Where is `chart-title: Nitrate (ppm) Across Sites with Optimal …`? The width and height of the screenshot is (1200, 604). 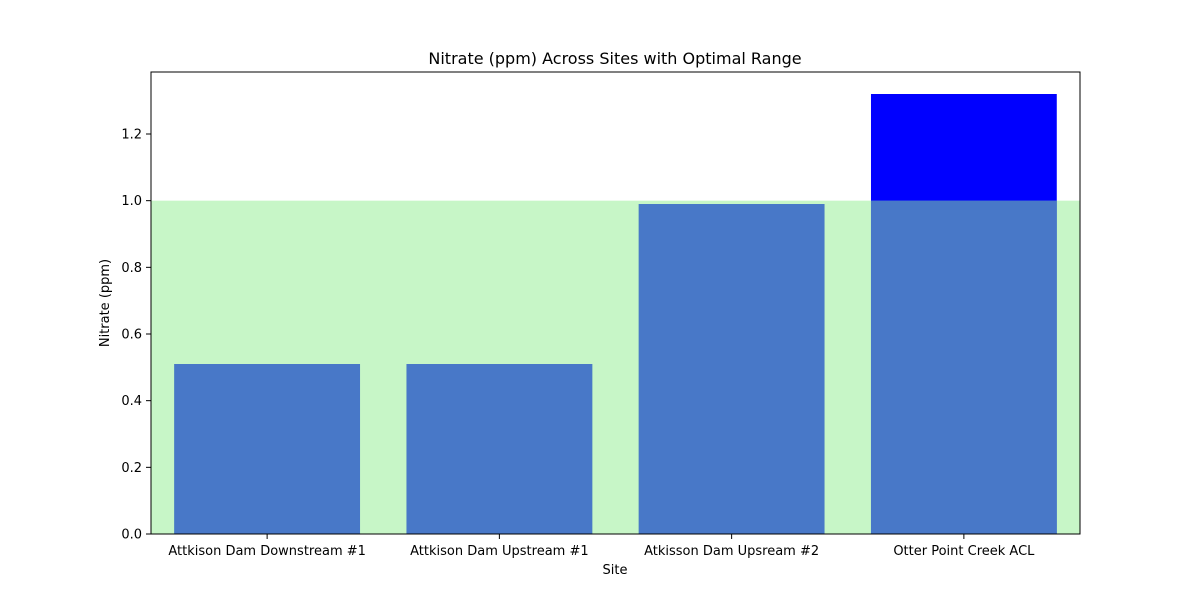 chart-title: Nitrate (ppm) Across Sites with Optimal … is located at coordinates (614, 58).